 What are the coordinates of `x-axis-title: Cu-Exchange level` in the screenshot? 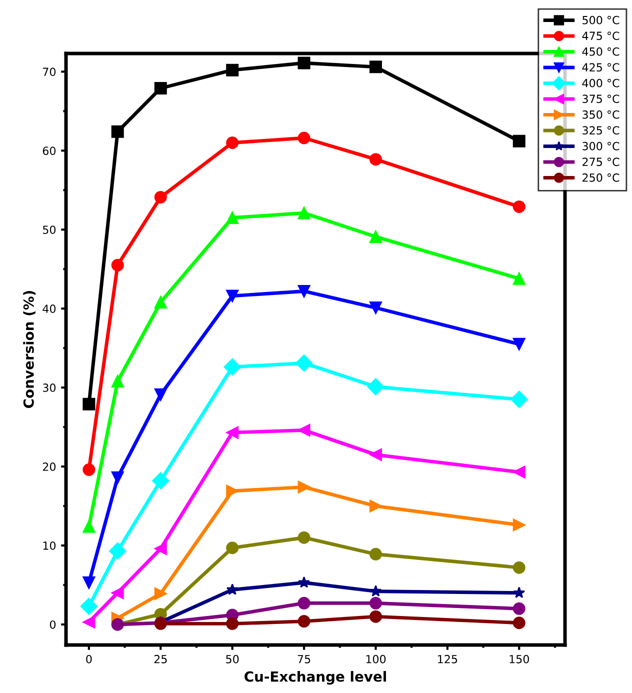 It's located at (315, 678).